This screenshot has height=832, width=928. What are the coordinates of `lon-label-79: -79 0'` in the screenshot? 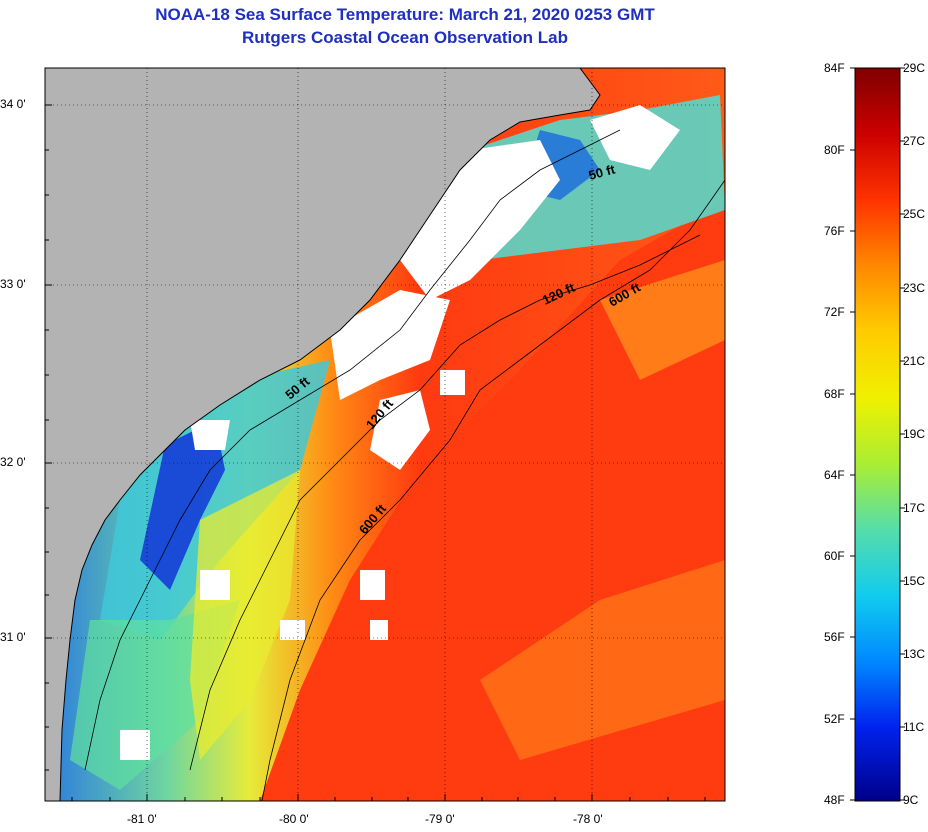 It's located at (440, 819).